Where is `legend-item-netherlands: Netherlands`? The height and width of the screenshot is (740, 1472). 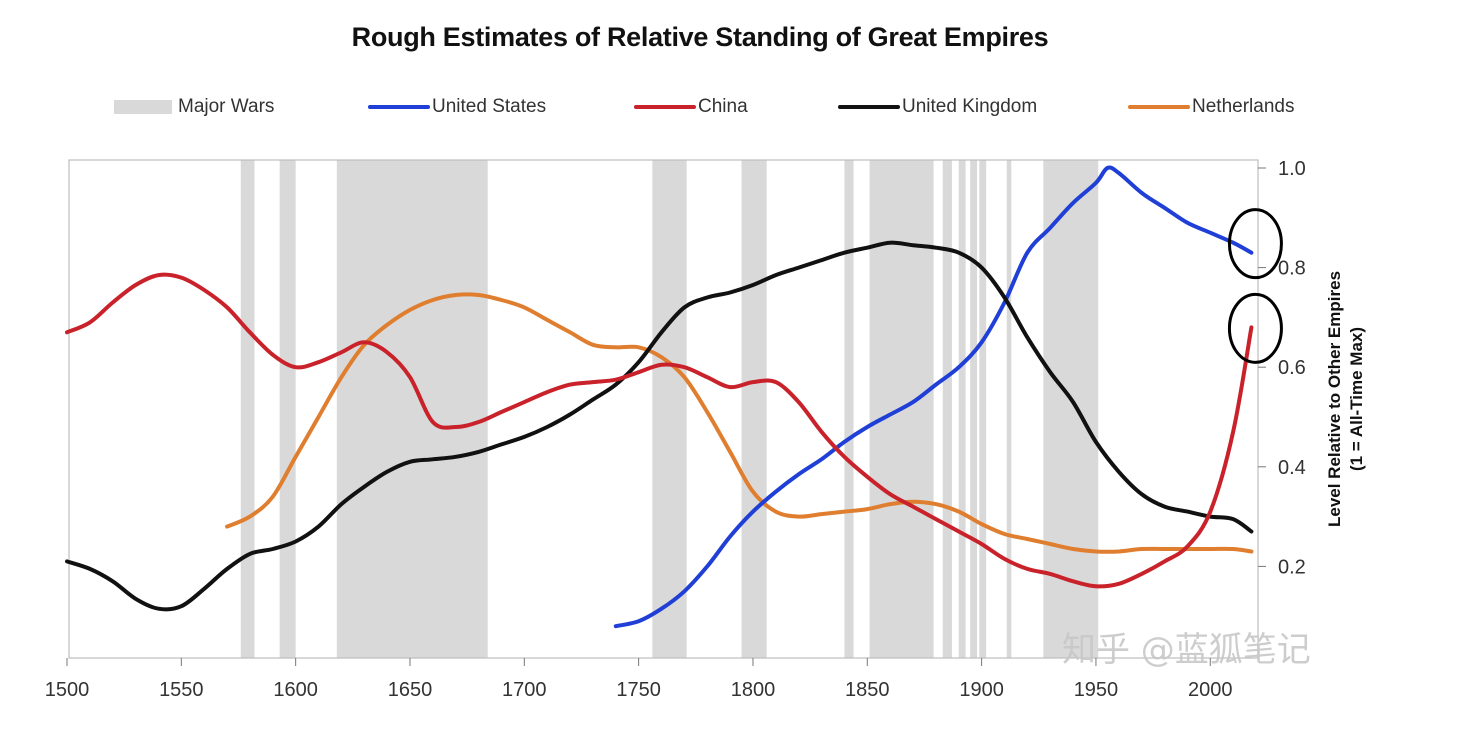
legend-item-netherlands: Netherlands is located at coordinates (1211, 107).